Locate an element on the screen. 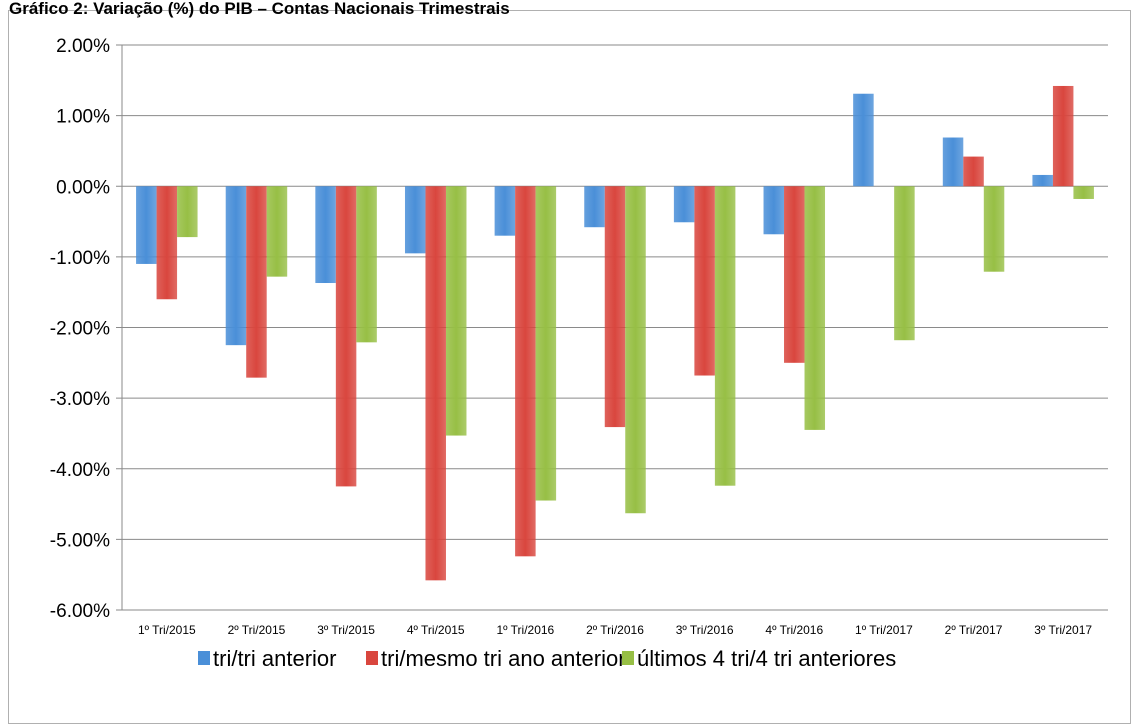  legend-label: tri/tri anterior is located at coordinates (274, 658).